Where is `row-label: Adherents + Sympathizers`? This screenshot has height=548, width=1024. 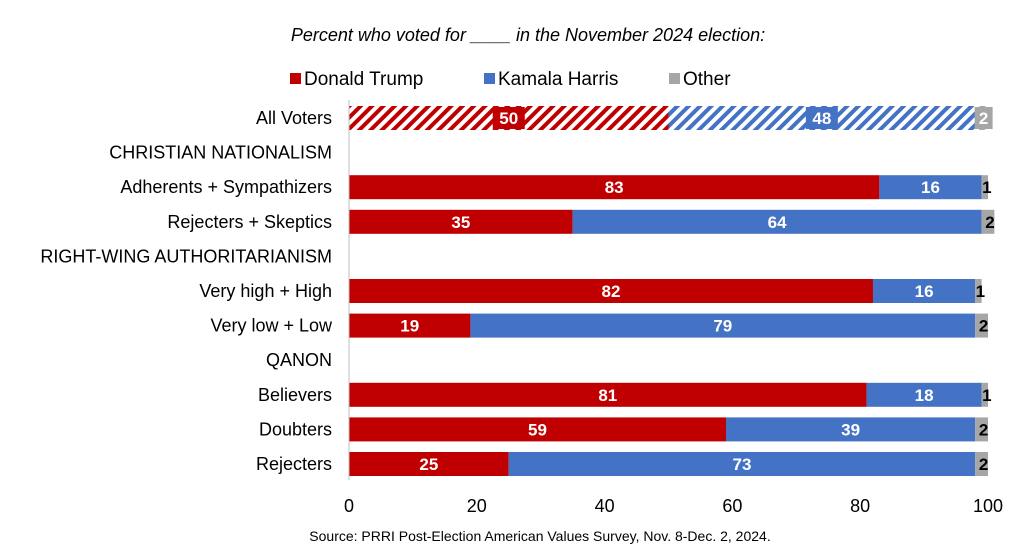 row-label: Adherents + Sympathizers is located at coordinates (226, 187).